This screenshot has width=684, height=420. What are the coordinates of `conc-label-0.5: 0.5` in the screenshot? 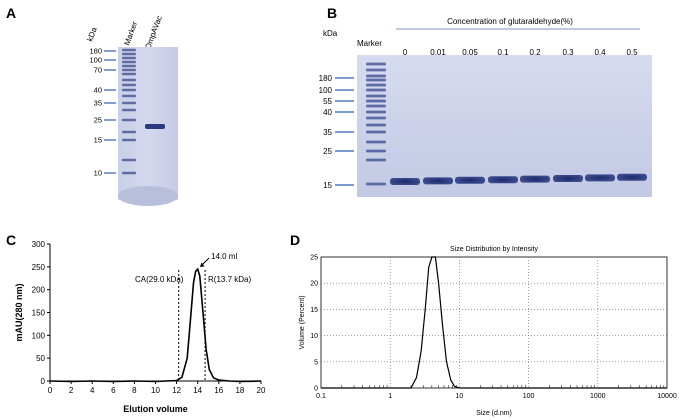 It's located at (632, 52).